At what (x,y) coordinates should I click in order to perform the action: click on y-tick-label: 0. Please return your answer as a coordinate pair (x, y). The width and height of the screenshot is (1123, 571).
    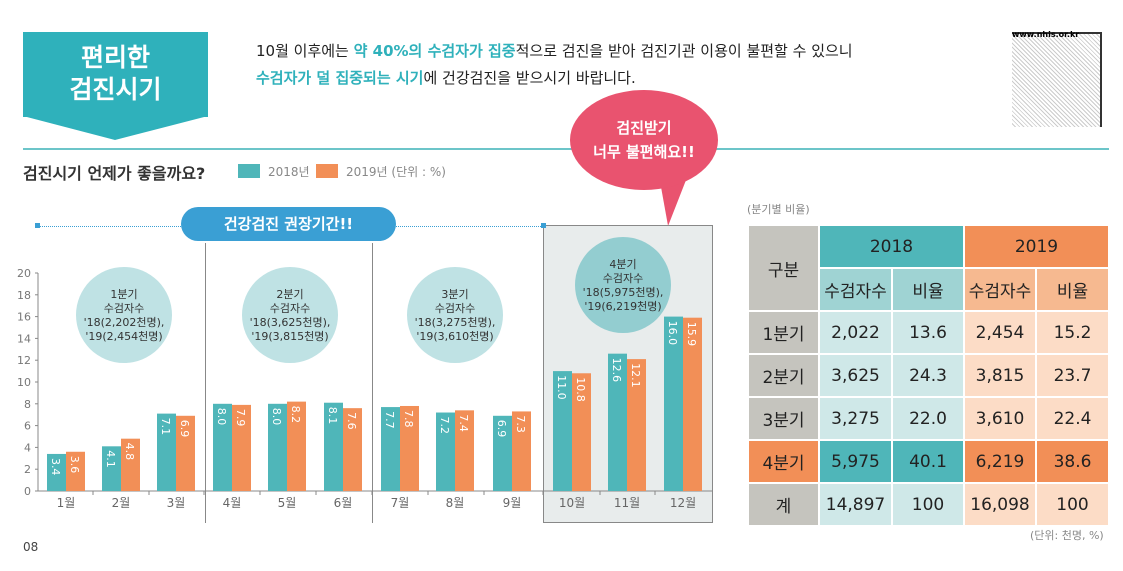
    Looking at the image, I should click on (27, 491).